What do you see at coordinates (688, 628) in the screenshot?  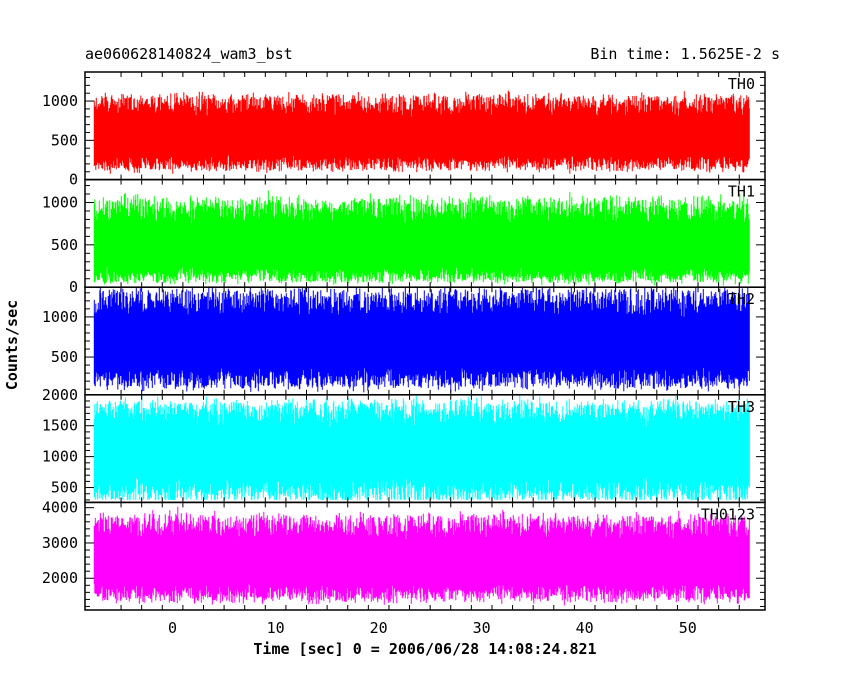 I see `x-tick-label: 50` at bounding box center [688, 628].